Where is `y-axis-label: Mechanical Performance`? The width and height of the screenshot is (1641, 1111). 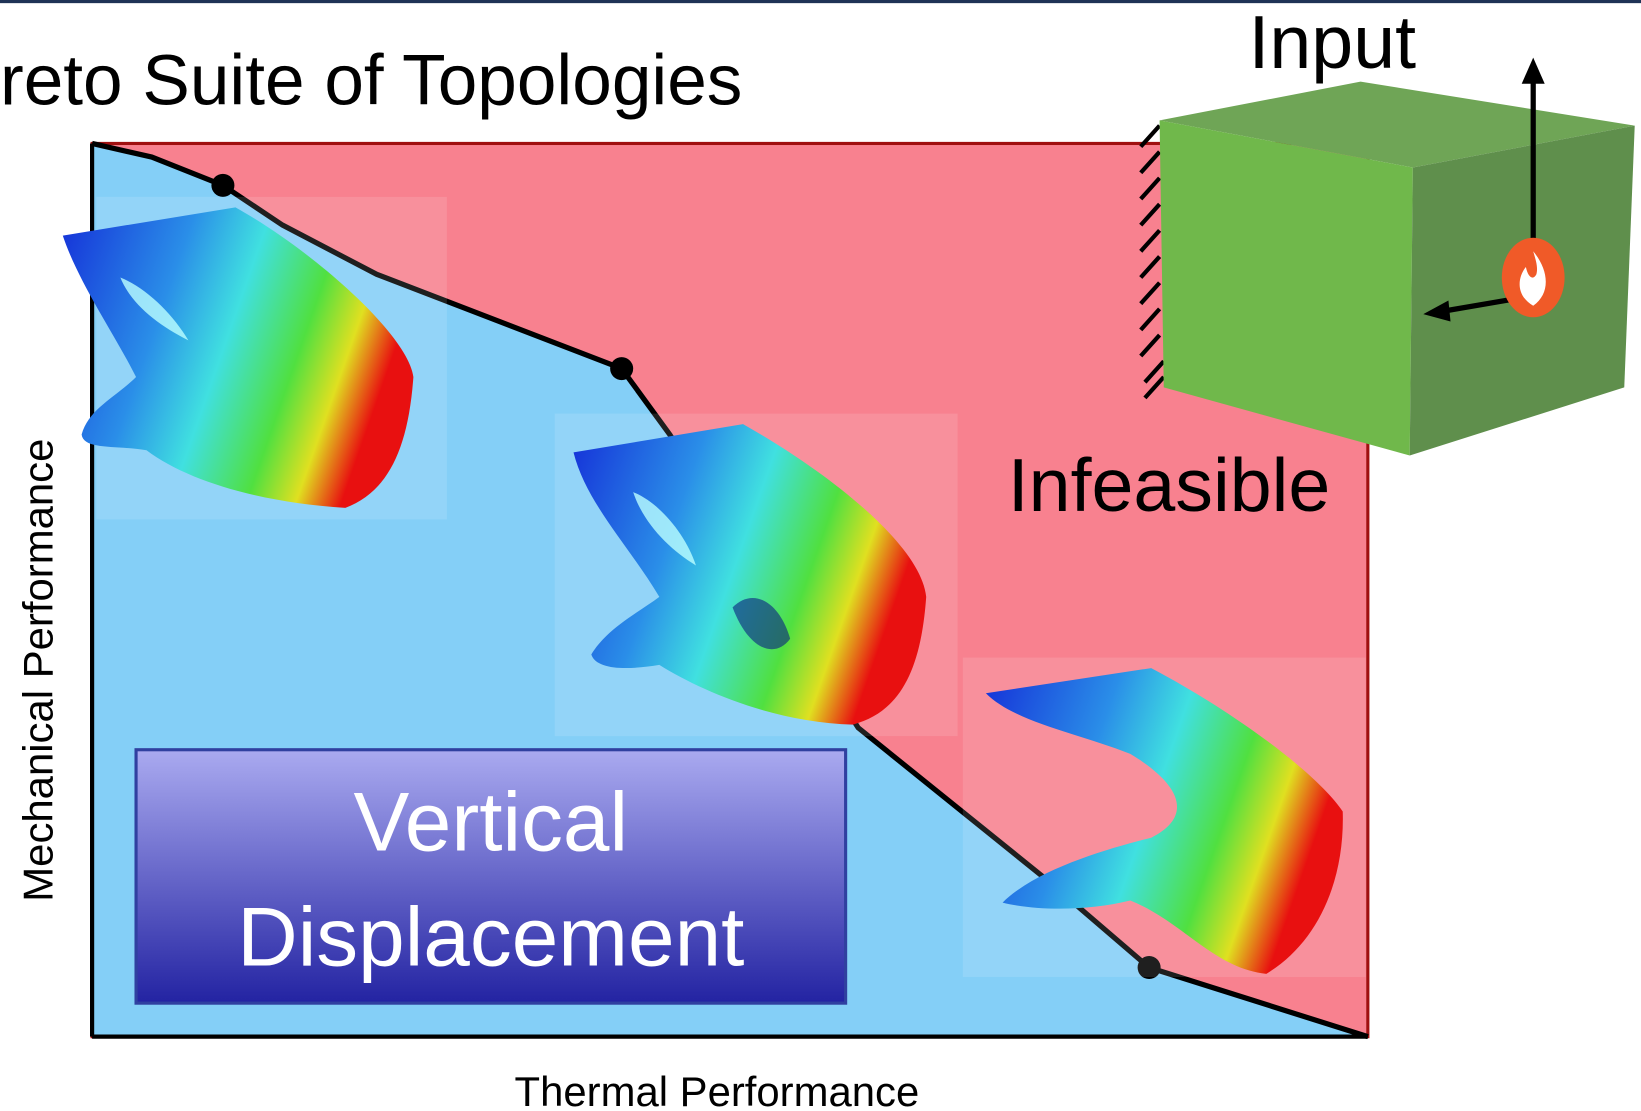
y-axis-label: Mechanical Performance is located at coordinates (37, 670).